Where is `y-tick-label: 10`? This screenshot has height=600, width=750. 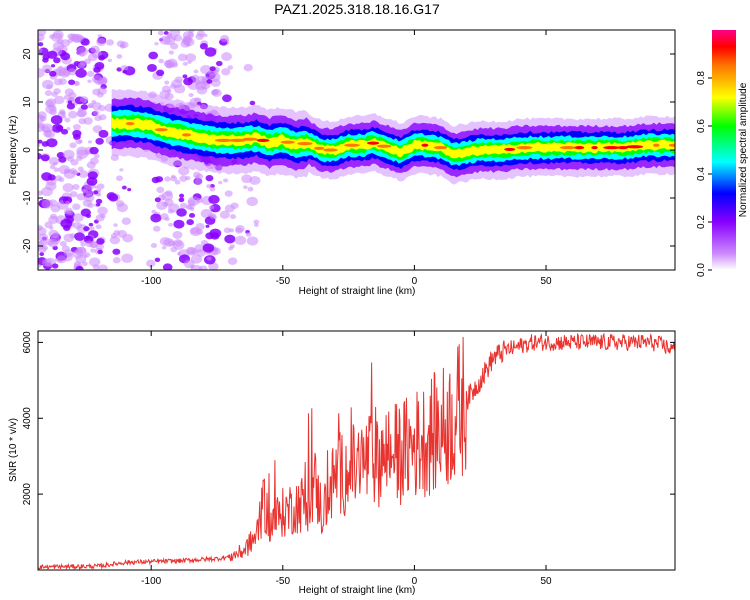
y-tick-label: 10 is located at coordinates (27, 102).